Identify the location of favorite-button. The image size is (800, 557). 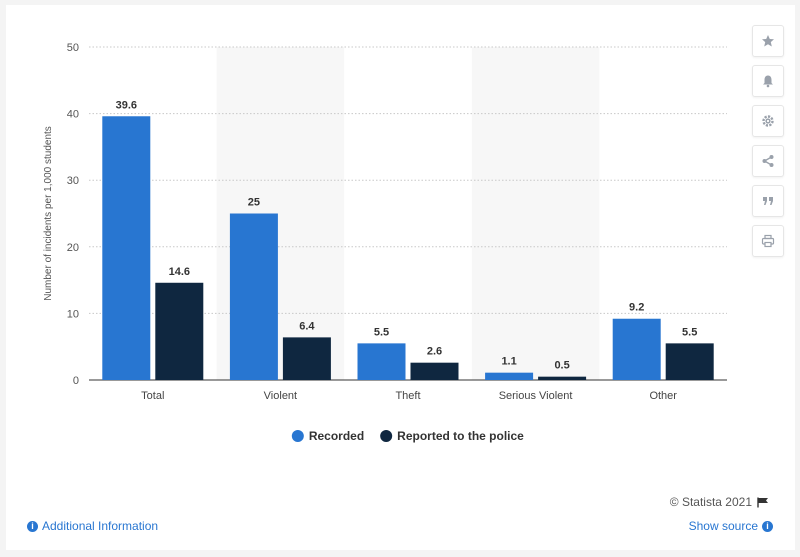
(768, 41).